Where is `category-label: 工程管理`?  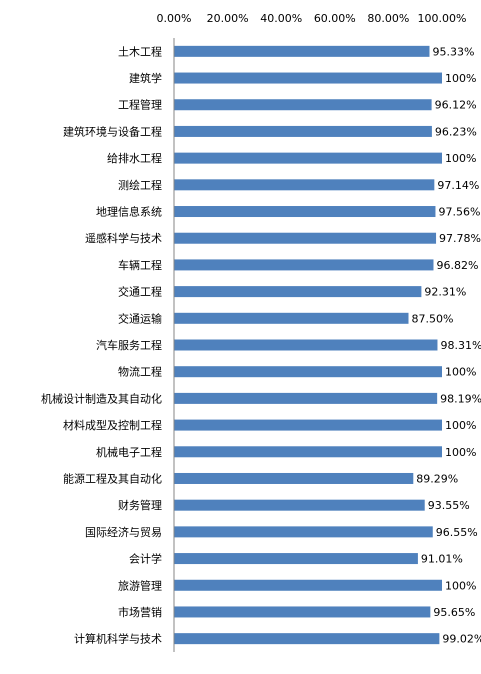
category-label: 工程管理 is located at coordinates (140, 105).